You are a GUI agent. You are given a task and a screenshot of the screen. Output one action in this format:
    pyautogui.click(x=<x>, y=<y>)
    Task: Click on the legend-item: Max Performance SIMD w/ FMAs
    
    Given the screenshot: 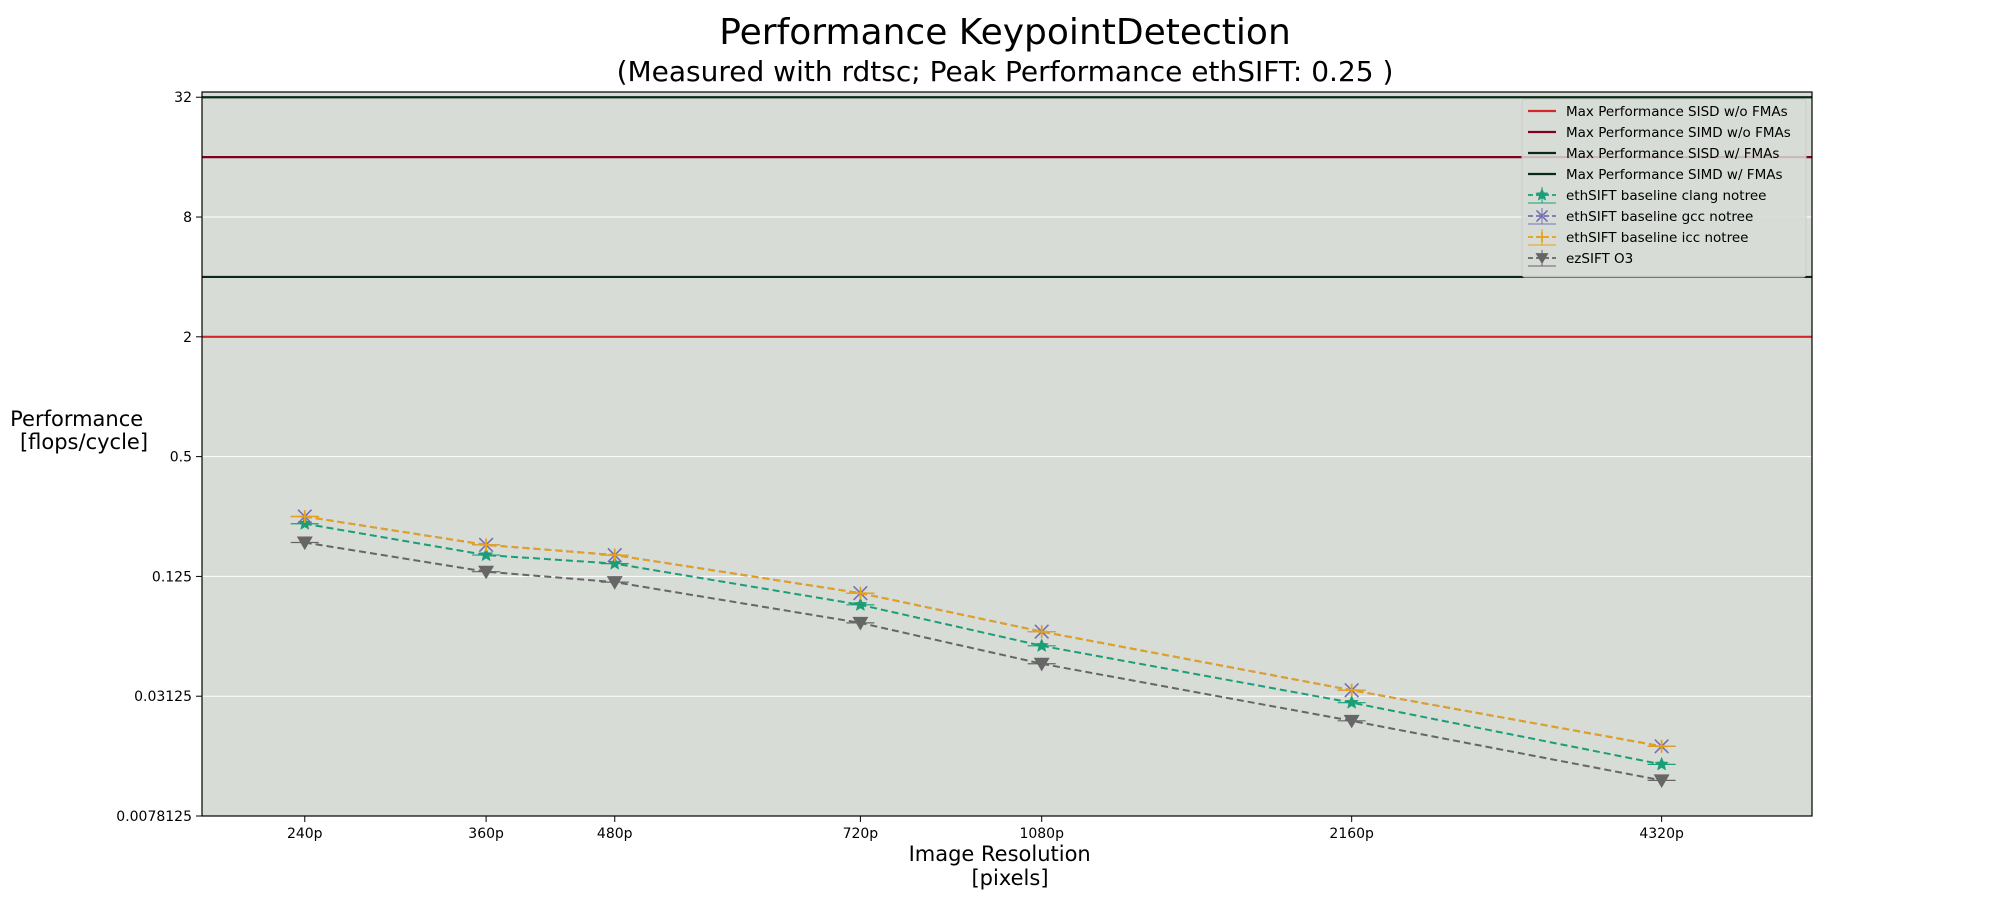 What is the action you would take?
    pyautogui.click(x=1655, y=175)
    